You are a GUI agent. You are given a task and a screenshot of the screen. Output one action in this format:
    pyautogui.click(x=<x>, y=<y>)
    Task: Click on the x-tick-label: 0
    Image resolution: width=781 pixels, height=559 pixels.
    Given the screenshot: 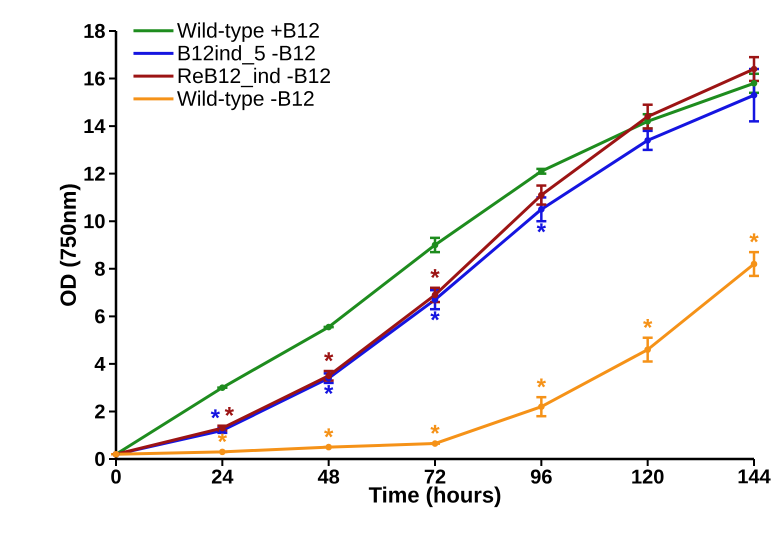 What is the action you would take?
    pyautogui.click(x=116, y=477)
    